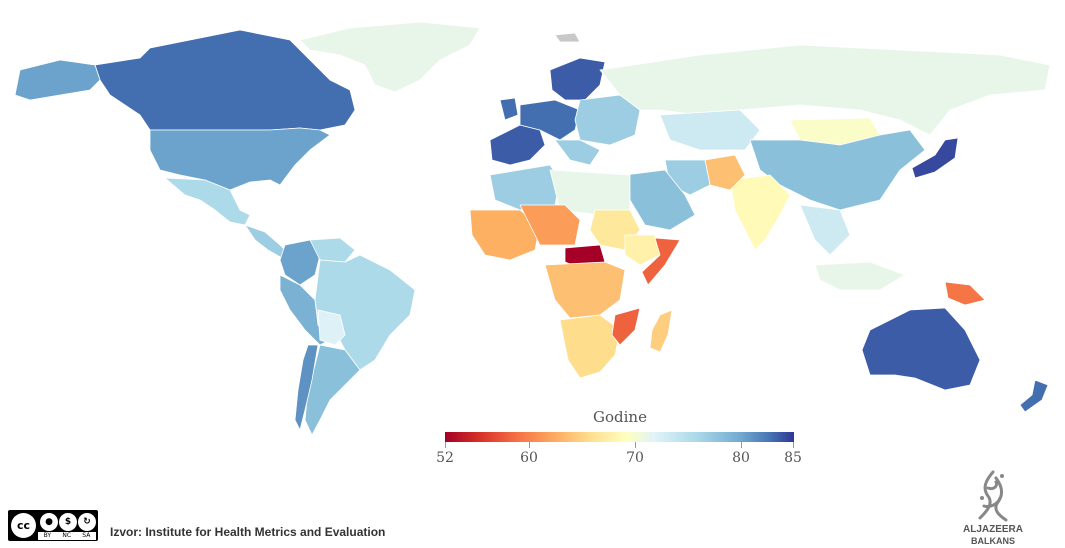 The width and height of the screenshot is (1065, 548). I want to click on region-venezuela, so click(332, 250).